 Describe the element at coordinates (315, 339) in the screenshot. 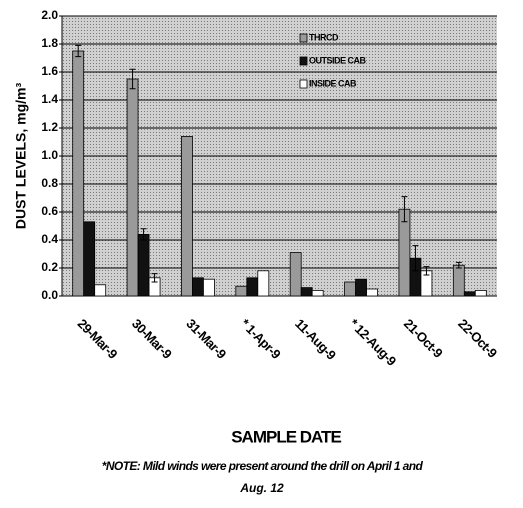

I see `x-tick-label: 11-Aug-9` at that location.